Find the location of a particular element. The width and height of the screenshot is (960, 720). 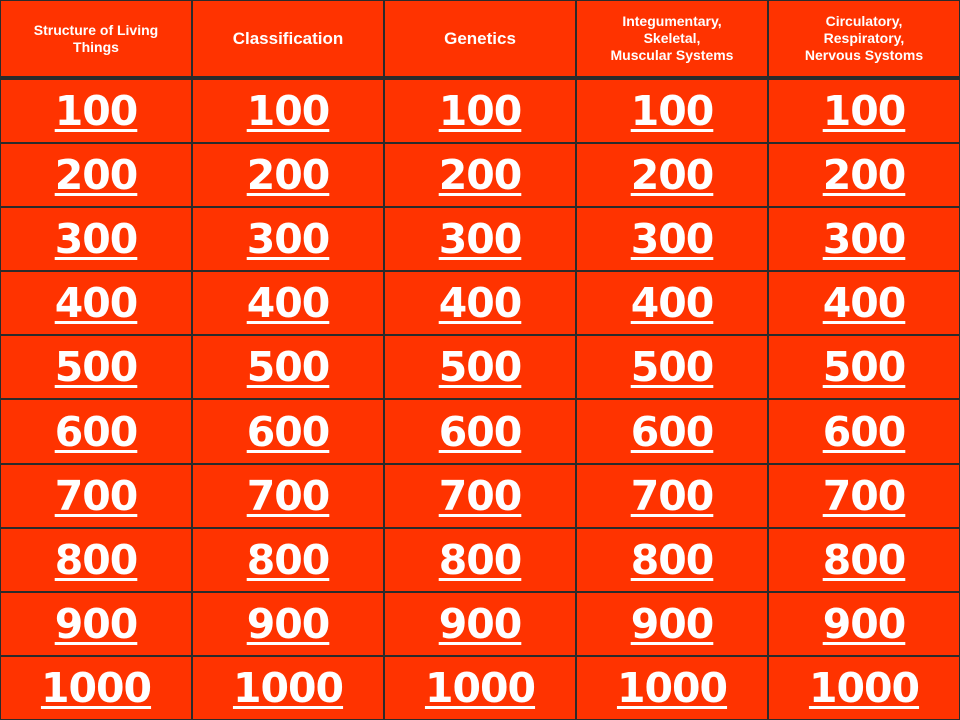

value-cell-c1-400: 400 is located at coordinates (96, 303).